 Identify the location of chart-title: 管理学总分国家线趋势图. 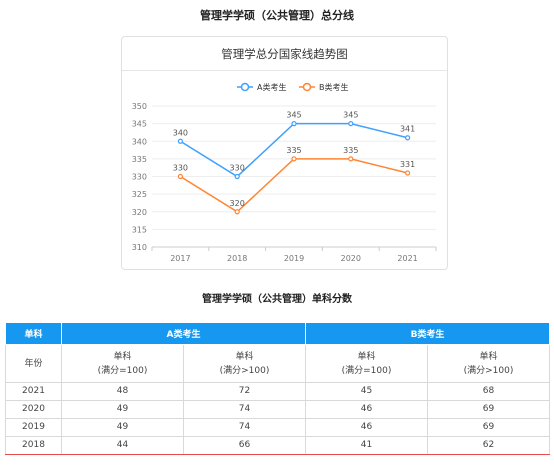
(284, 54).